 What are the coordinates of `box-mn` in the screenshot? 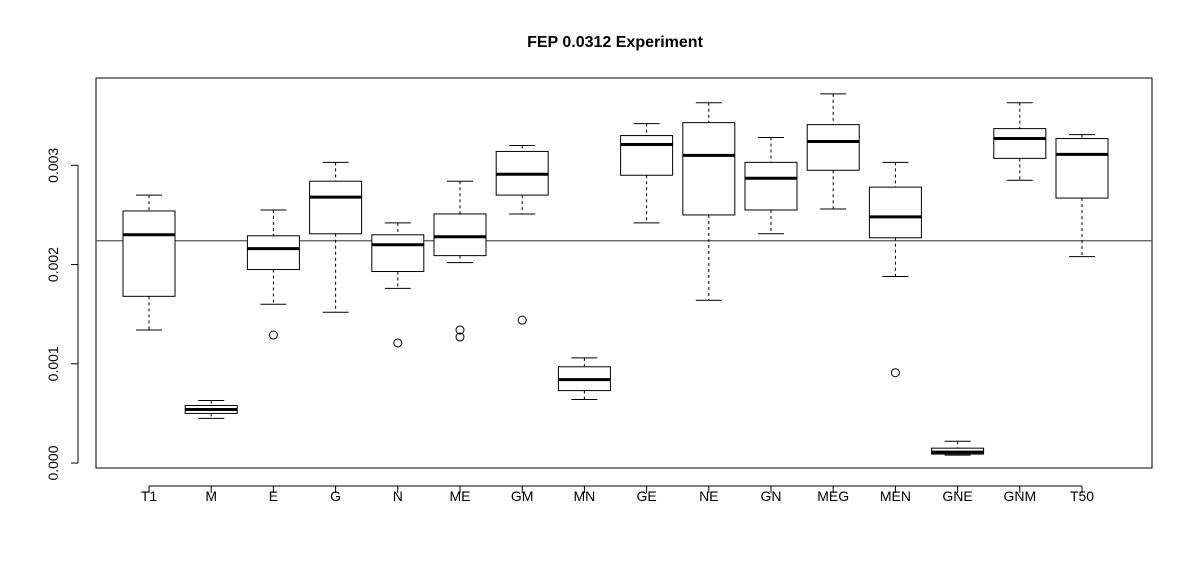 It's located at (584, 379).